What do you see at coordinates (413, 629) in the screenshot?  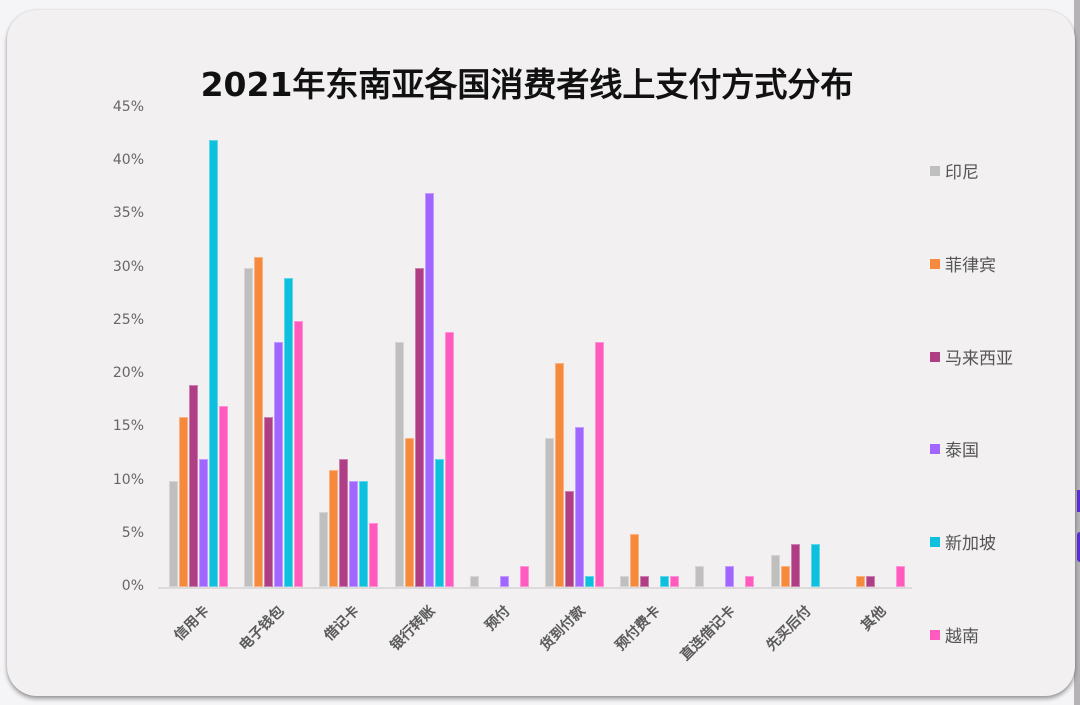 I see `x-tick-label: 银行转账` at bounding box center [413, 629].